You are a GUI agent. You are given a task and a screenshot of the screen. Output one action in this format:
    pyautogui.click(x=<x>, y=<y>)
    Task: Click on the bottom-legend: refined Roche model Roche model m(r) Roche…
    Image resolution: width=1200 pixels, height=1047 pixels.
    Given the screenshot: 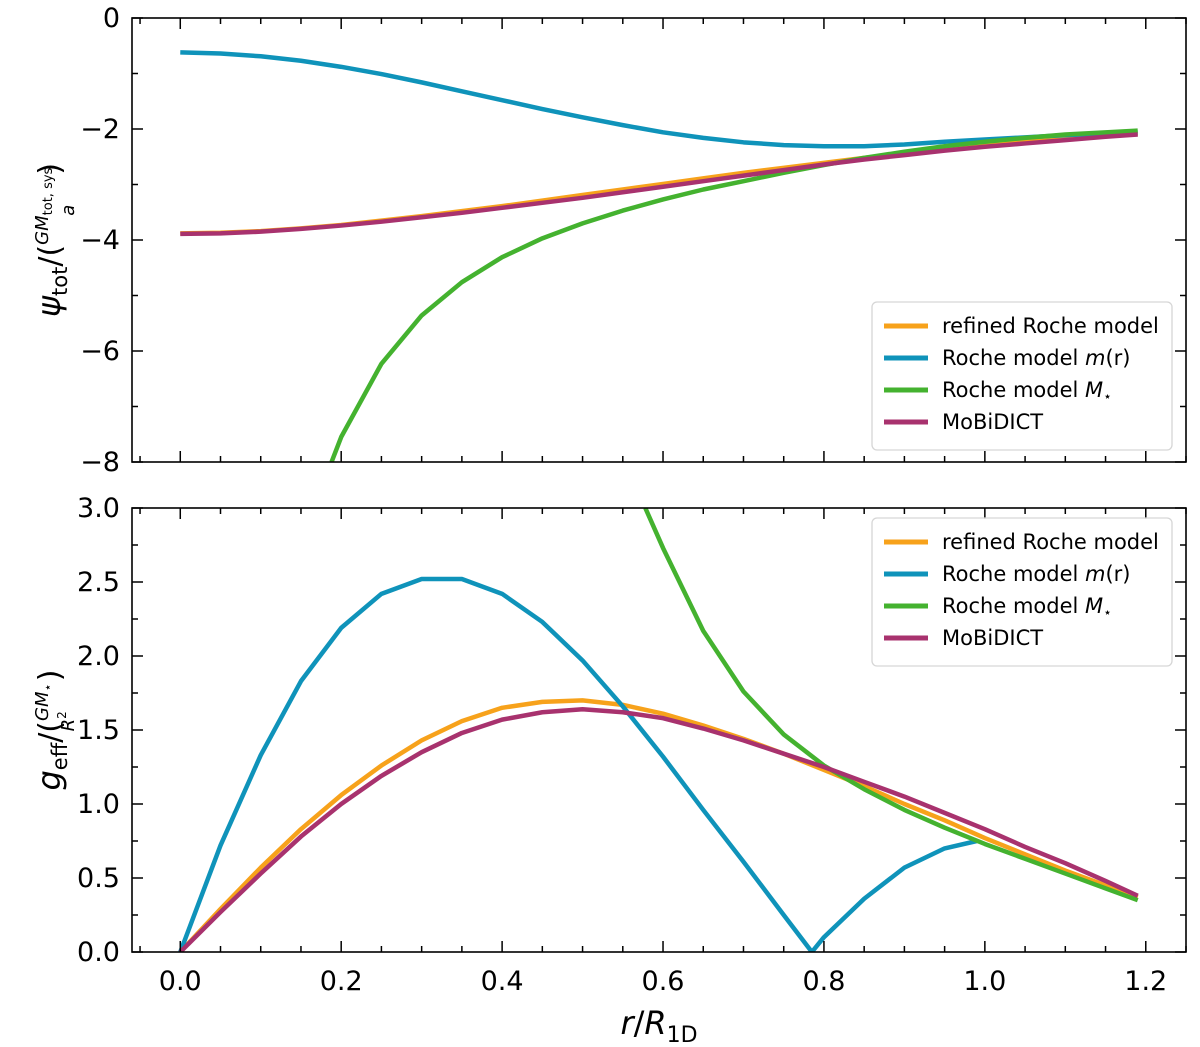 What is the action you would take?
    pyautogui.click(x=1022, y=592)
    